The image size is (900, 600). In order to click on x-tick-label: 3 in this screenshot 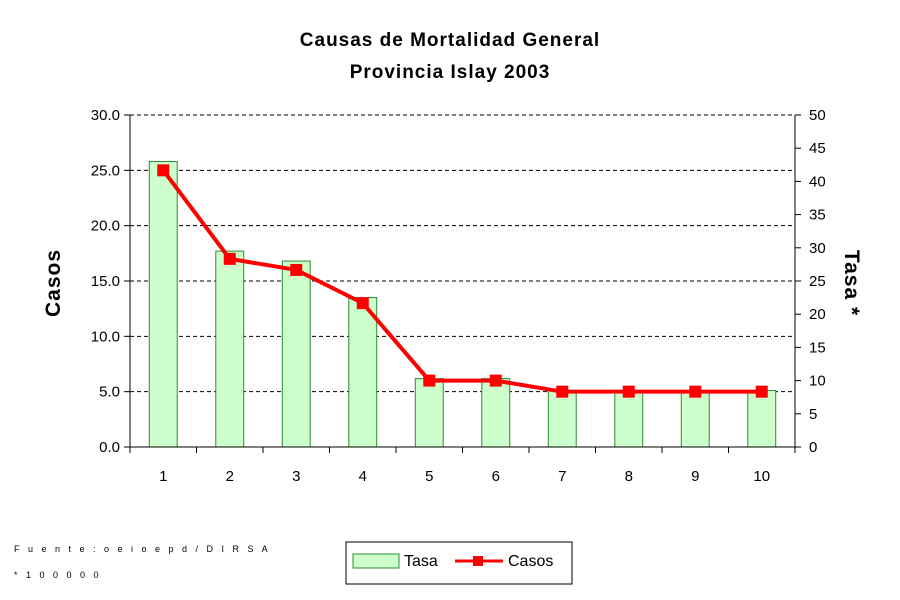, I will do `click(296, 476)`.